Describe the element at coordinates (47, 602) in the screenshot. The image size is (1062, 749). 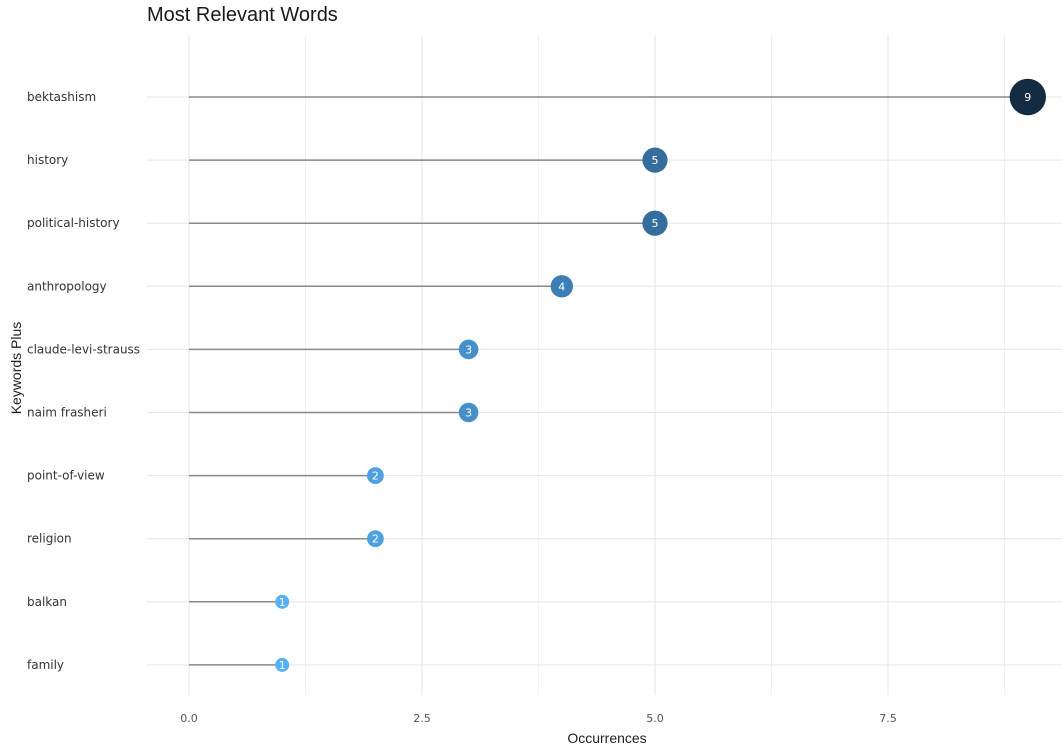
I see `category-label: balkan` at that location.